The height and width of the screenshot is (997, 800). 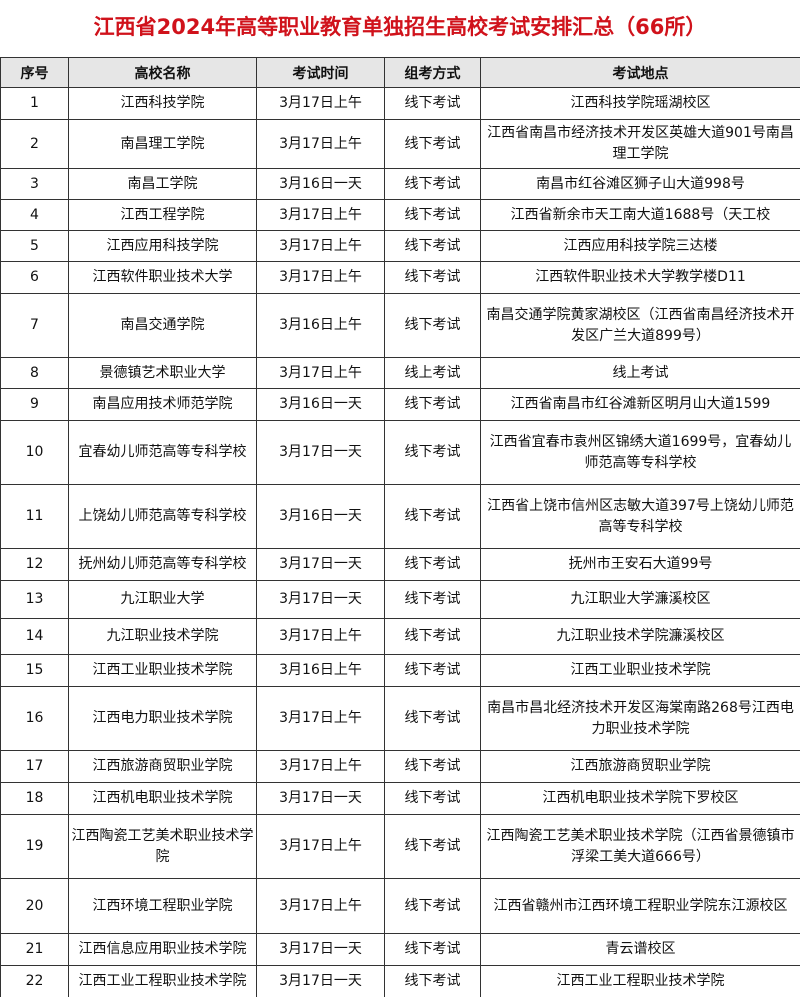 I want to click on table-cell: 江西环境工程职业学院, so click(x=162, y=906).